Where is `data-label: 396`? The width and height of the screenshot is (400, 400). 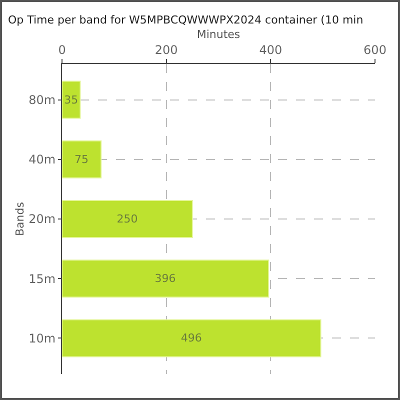
data-label: 396 is located at coordinates (165, 279).